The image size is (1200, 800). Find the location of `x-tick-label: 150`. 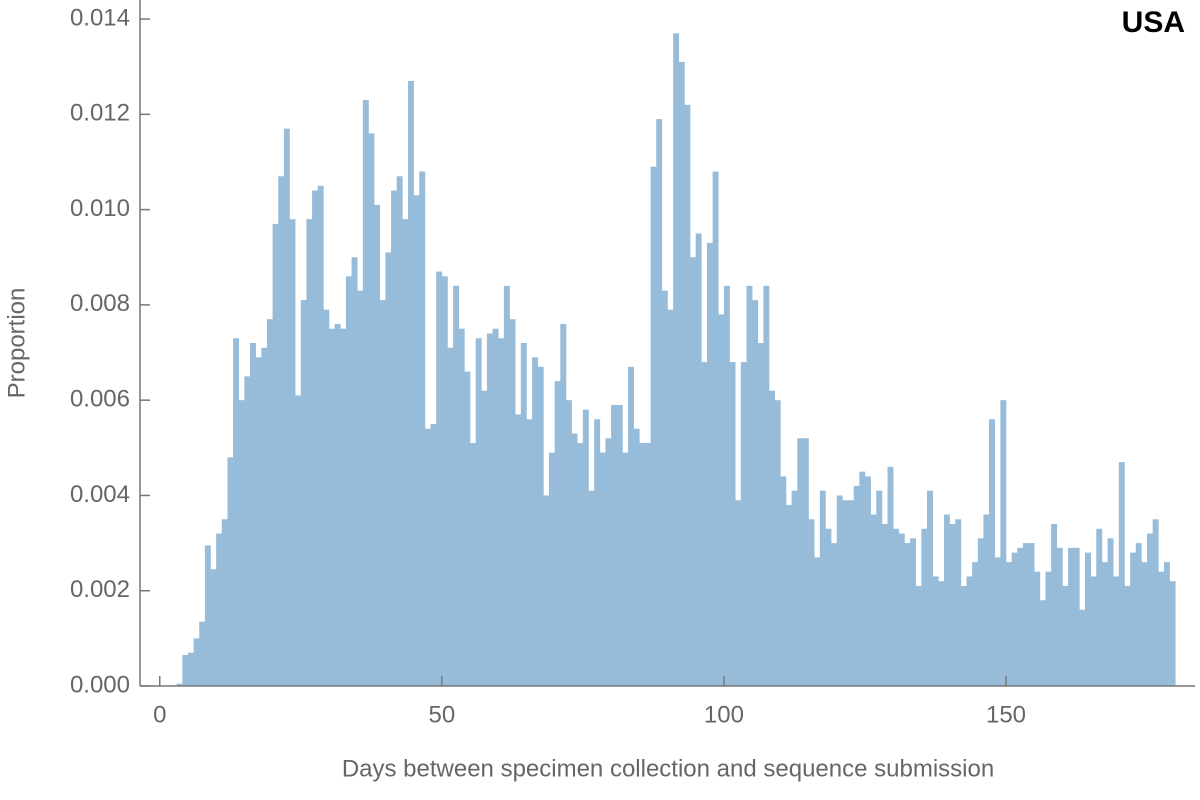

x-tick-label: 150 is located at coordinates (1006, 714).